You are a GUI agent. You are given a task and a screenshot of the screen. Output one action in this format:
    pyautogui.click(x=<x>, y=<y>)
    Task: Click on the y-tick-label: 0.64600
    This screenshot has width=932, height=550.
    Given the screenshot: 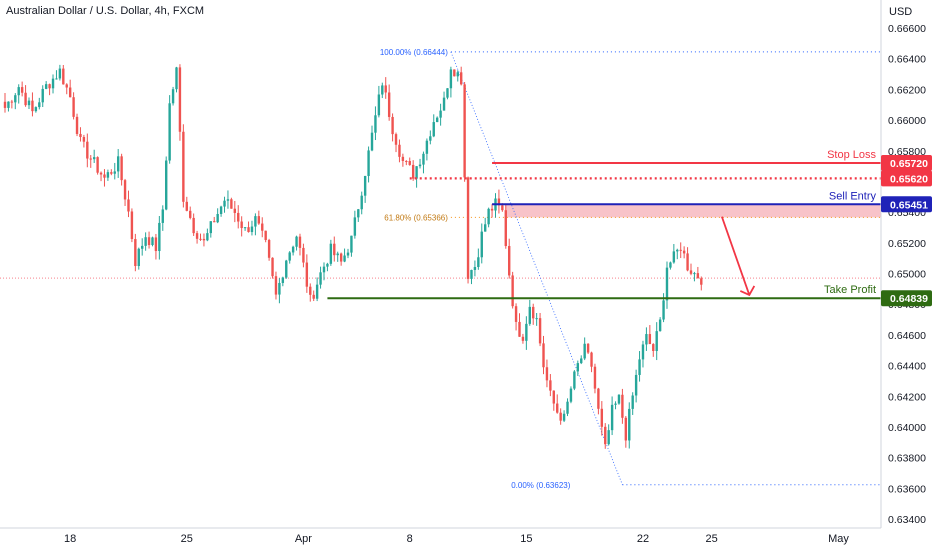 What is the action you would take?
    pyautogui.click(x=907, y=336)
    